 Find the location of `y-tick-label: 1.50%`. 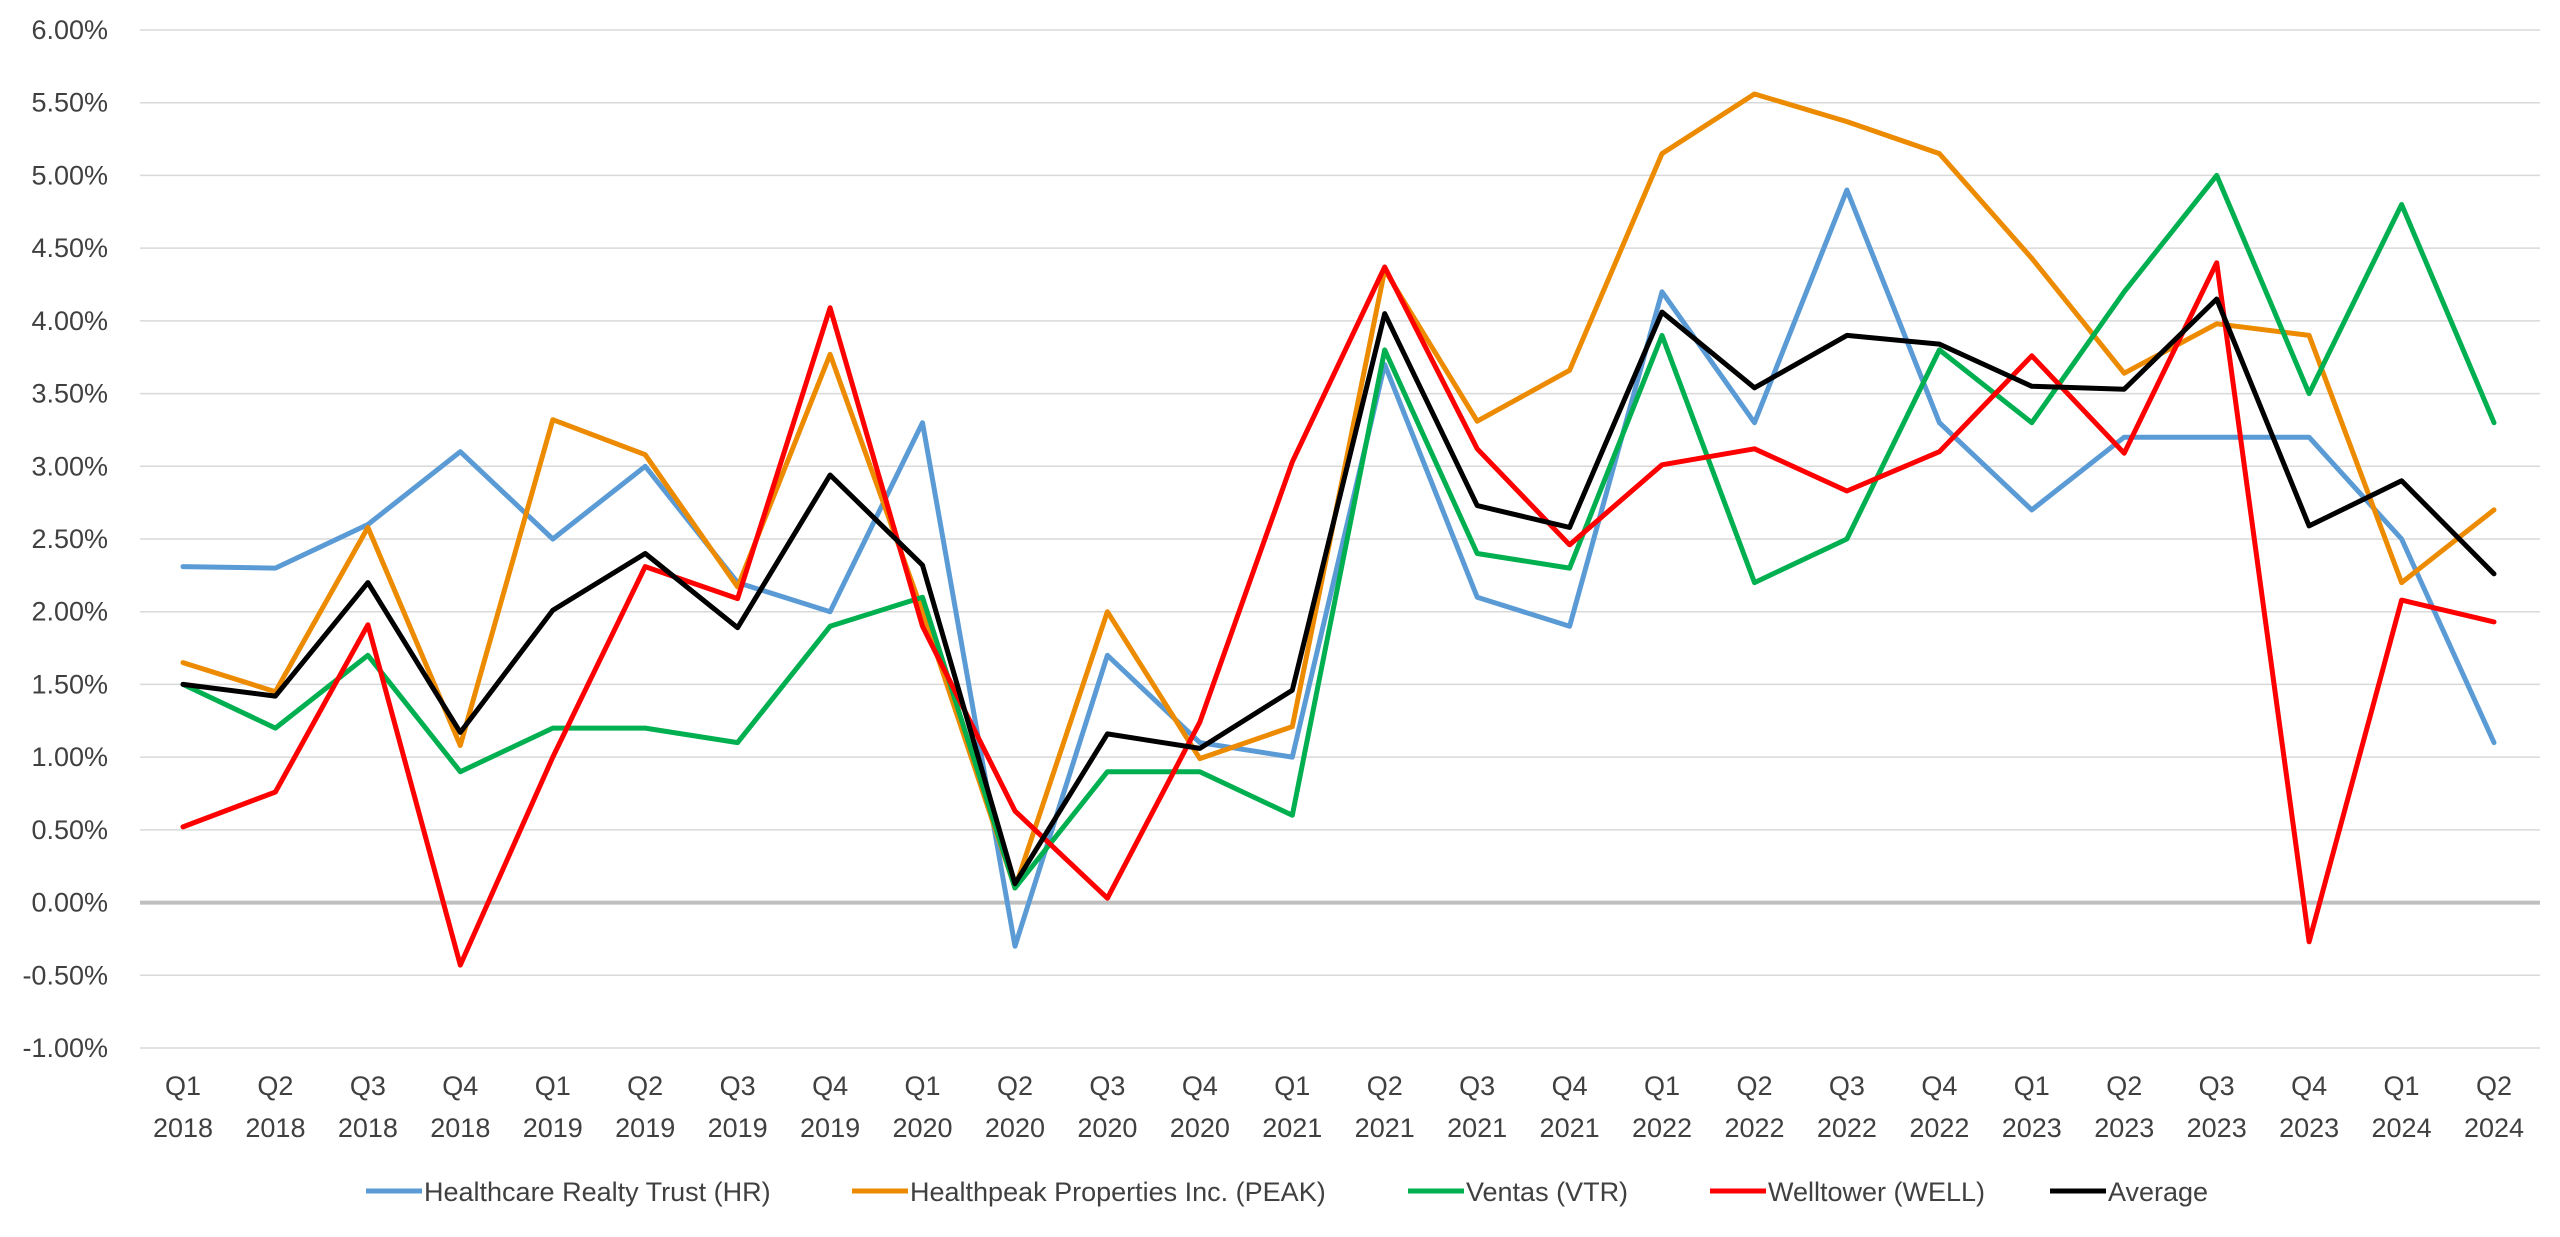

y-tick-label: 1.50% is located at coordinates (69, 684).